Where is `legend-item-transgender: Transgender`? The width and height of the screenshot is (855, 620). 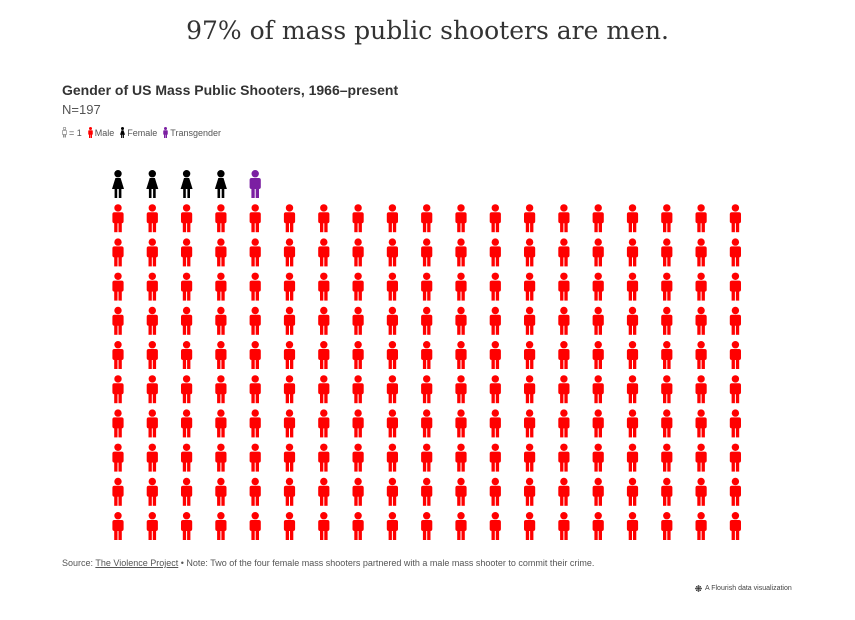 legend-item-transgender: Transgender is located at coordinates (192, 132).